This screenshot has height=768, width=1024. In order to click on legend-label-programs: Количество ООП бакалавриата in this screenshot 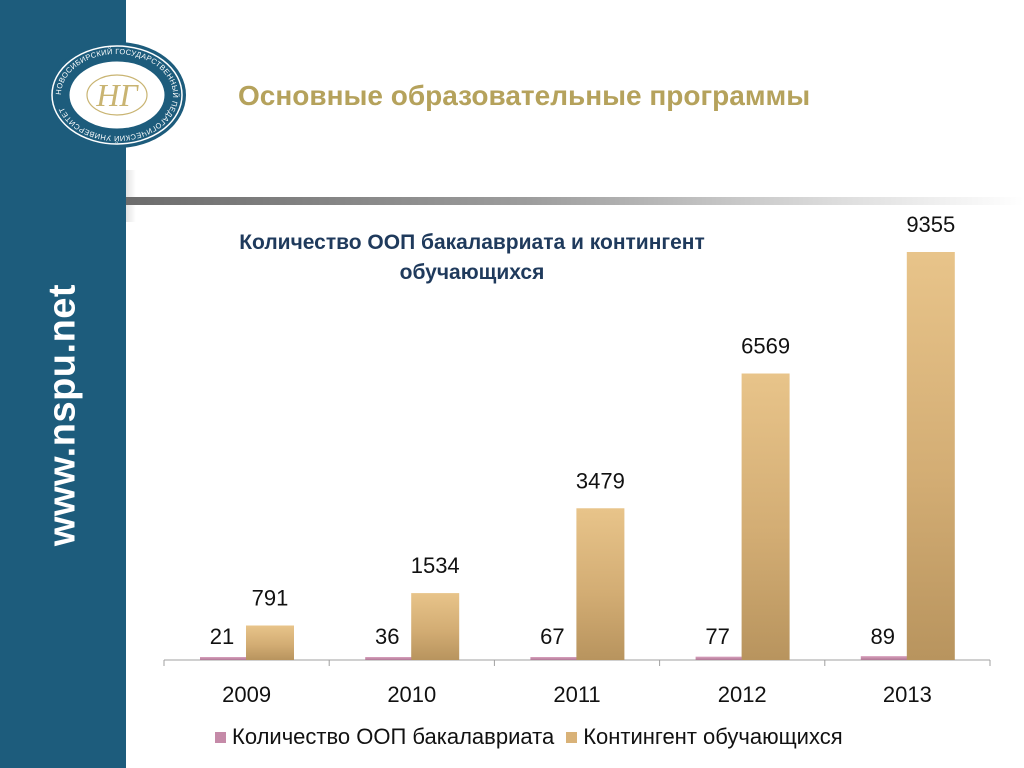, I will do `click(393, 736)`.